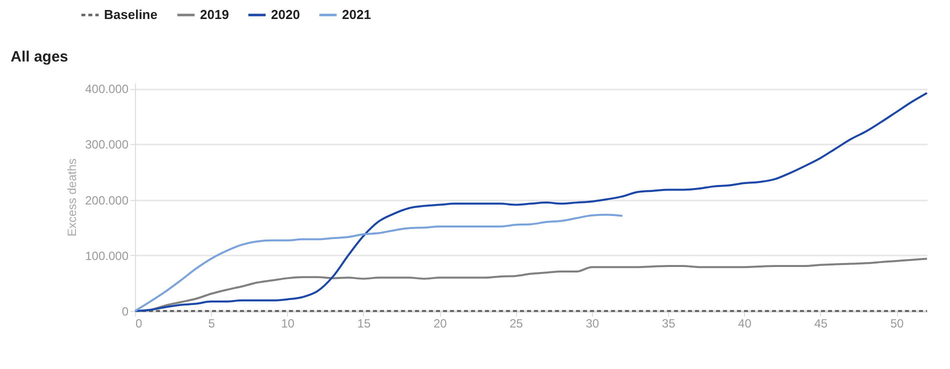 The width and height of the screenshot is (950, 369). Describe the element at coordinates (379, 263) in the screenshot. I see `line-series` at that location.